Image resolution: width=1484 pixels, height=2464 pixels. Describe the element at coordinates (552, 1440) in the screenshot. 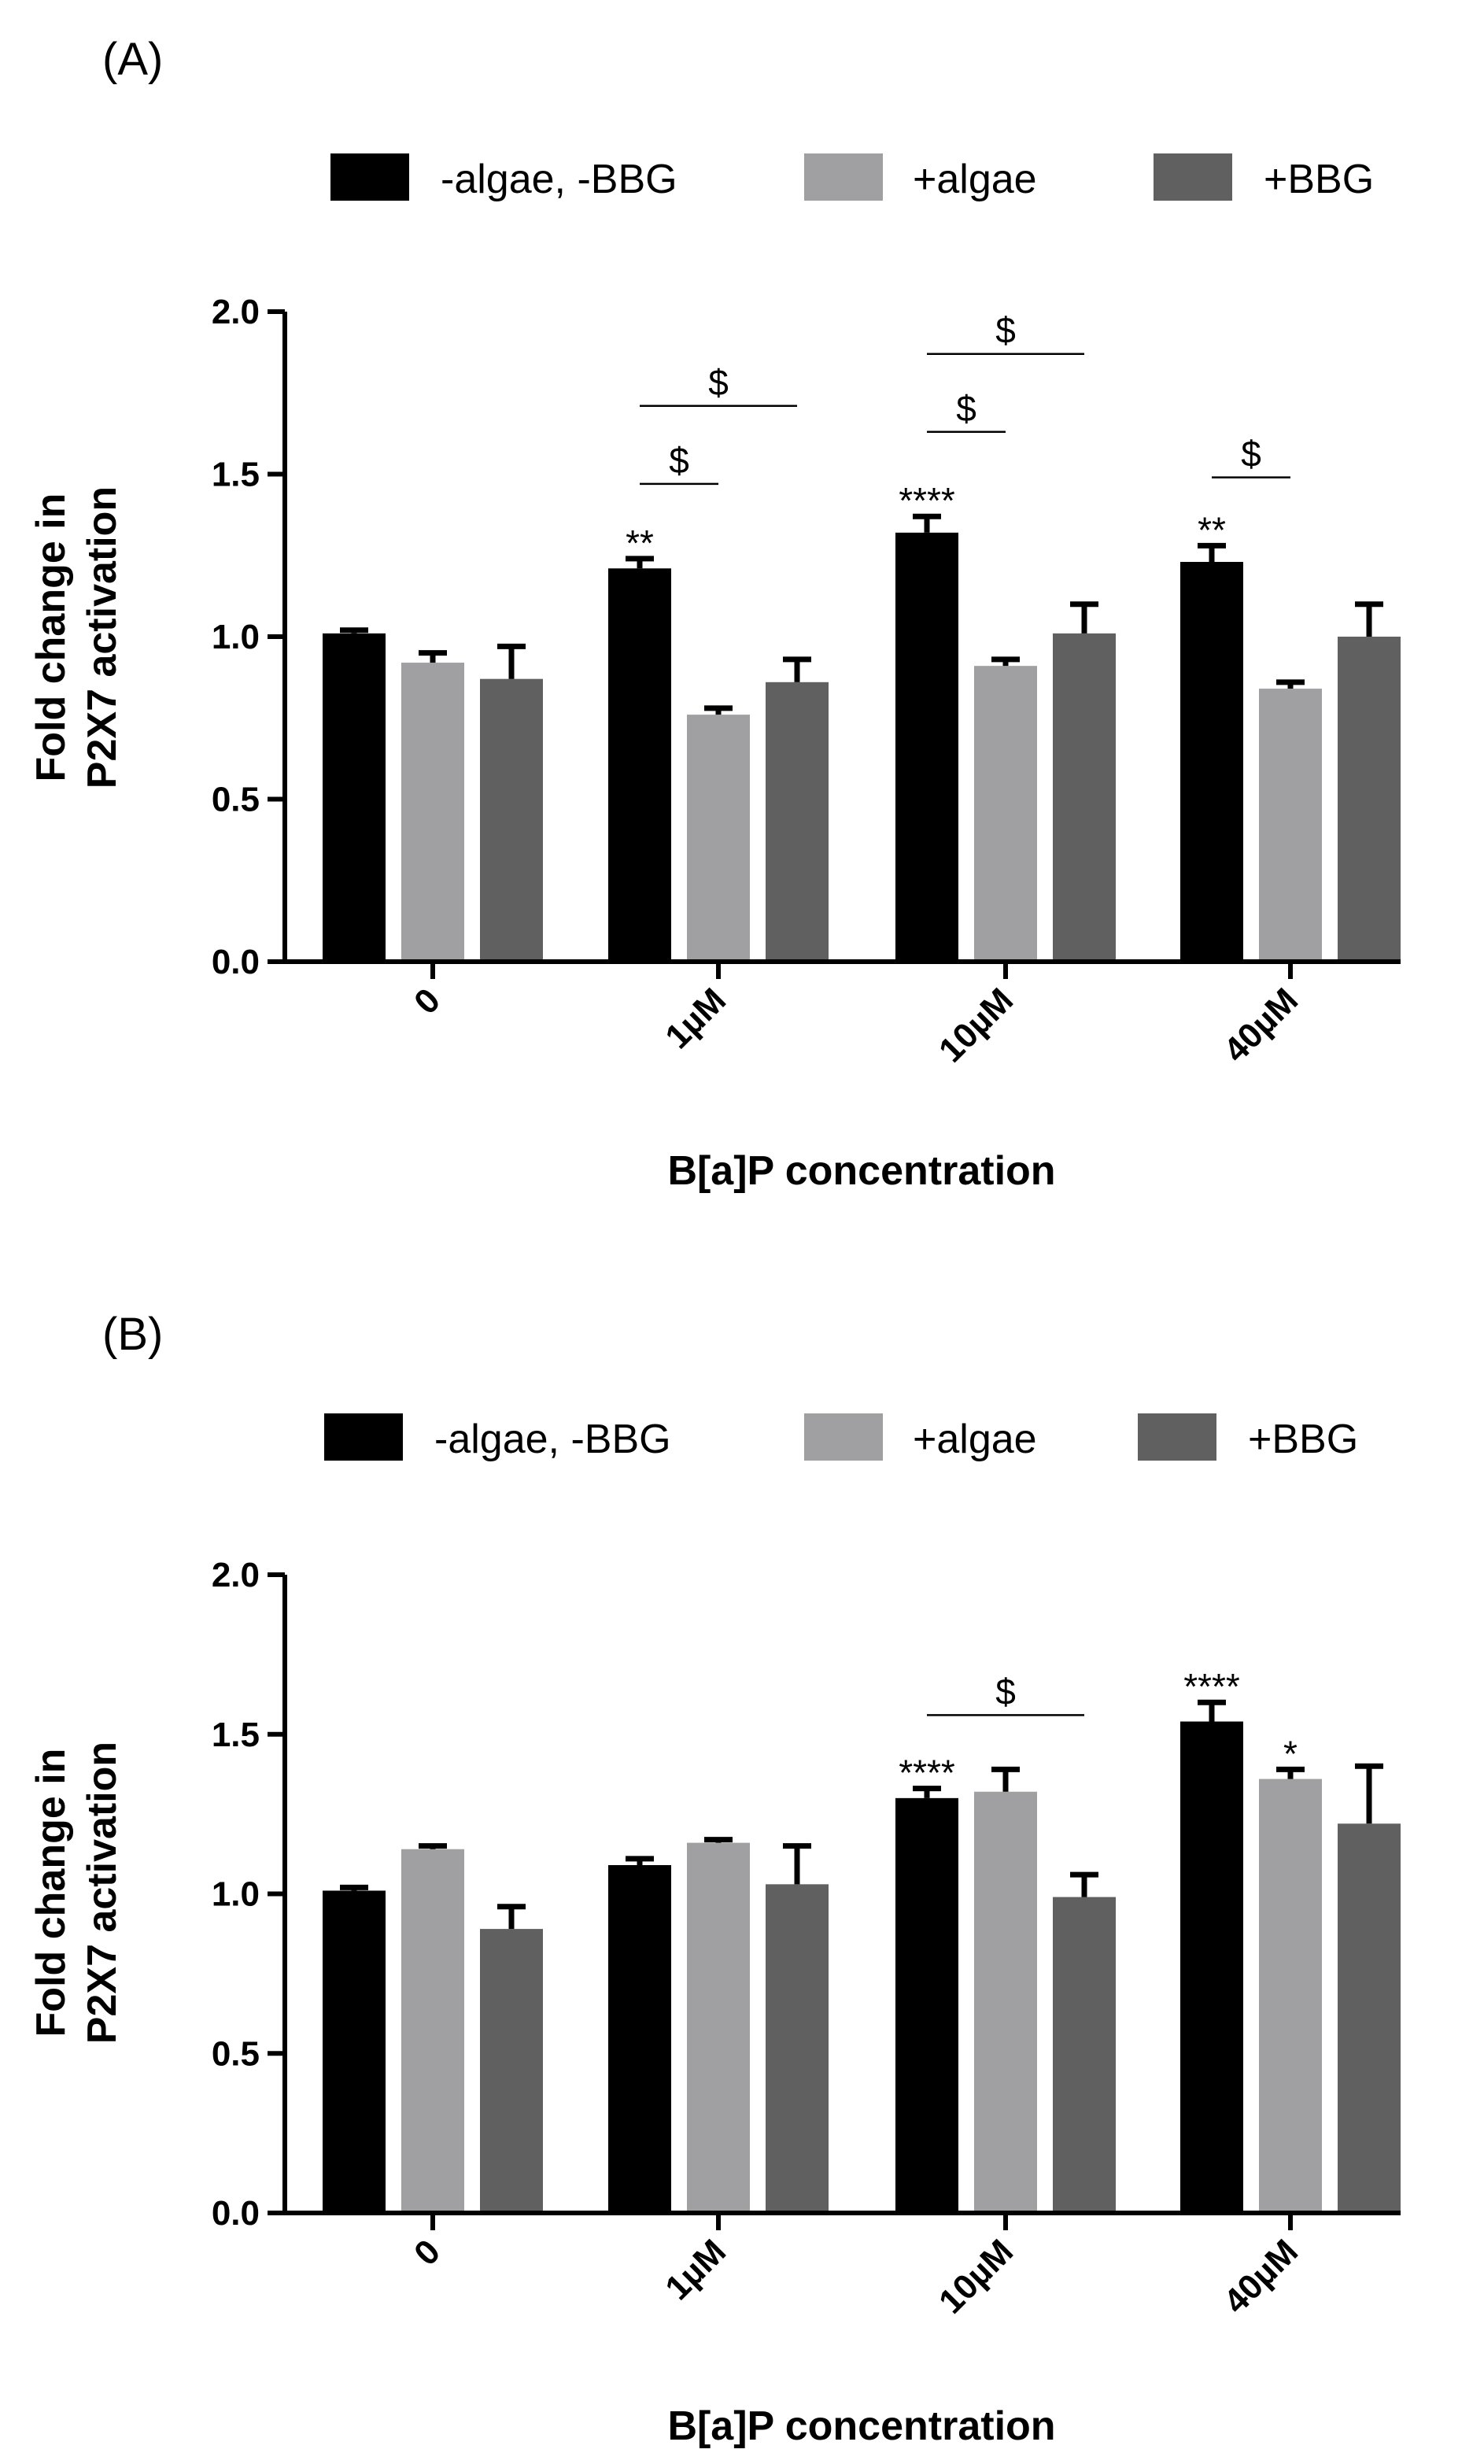

I see `legend-label-b-0: -algae, -BBG` at that location.